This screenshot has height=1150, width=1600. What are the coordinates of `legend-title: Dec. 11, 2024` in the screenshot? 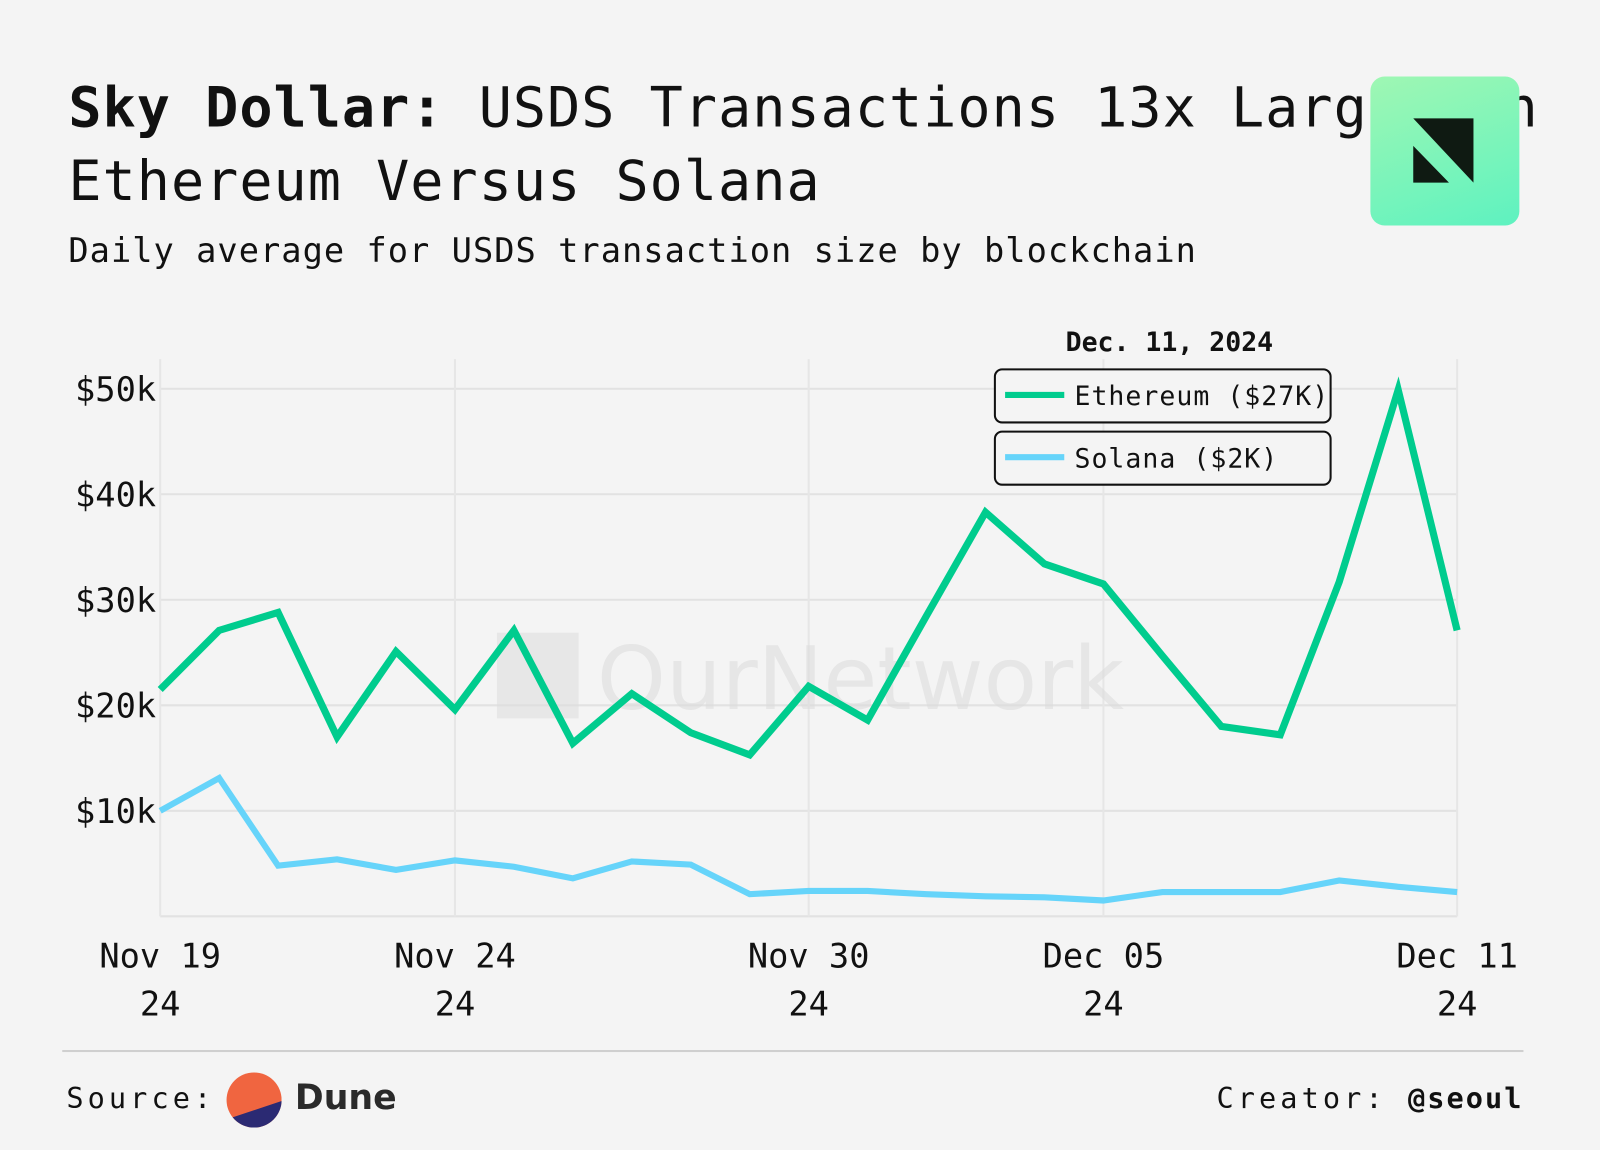 It's located at (1170, 342).